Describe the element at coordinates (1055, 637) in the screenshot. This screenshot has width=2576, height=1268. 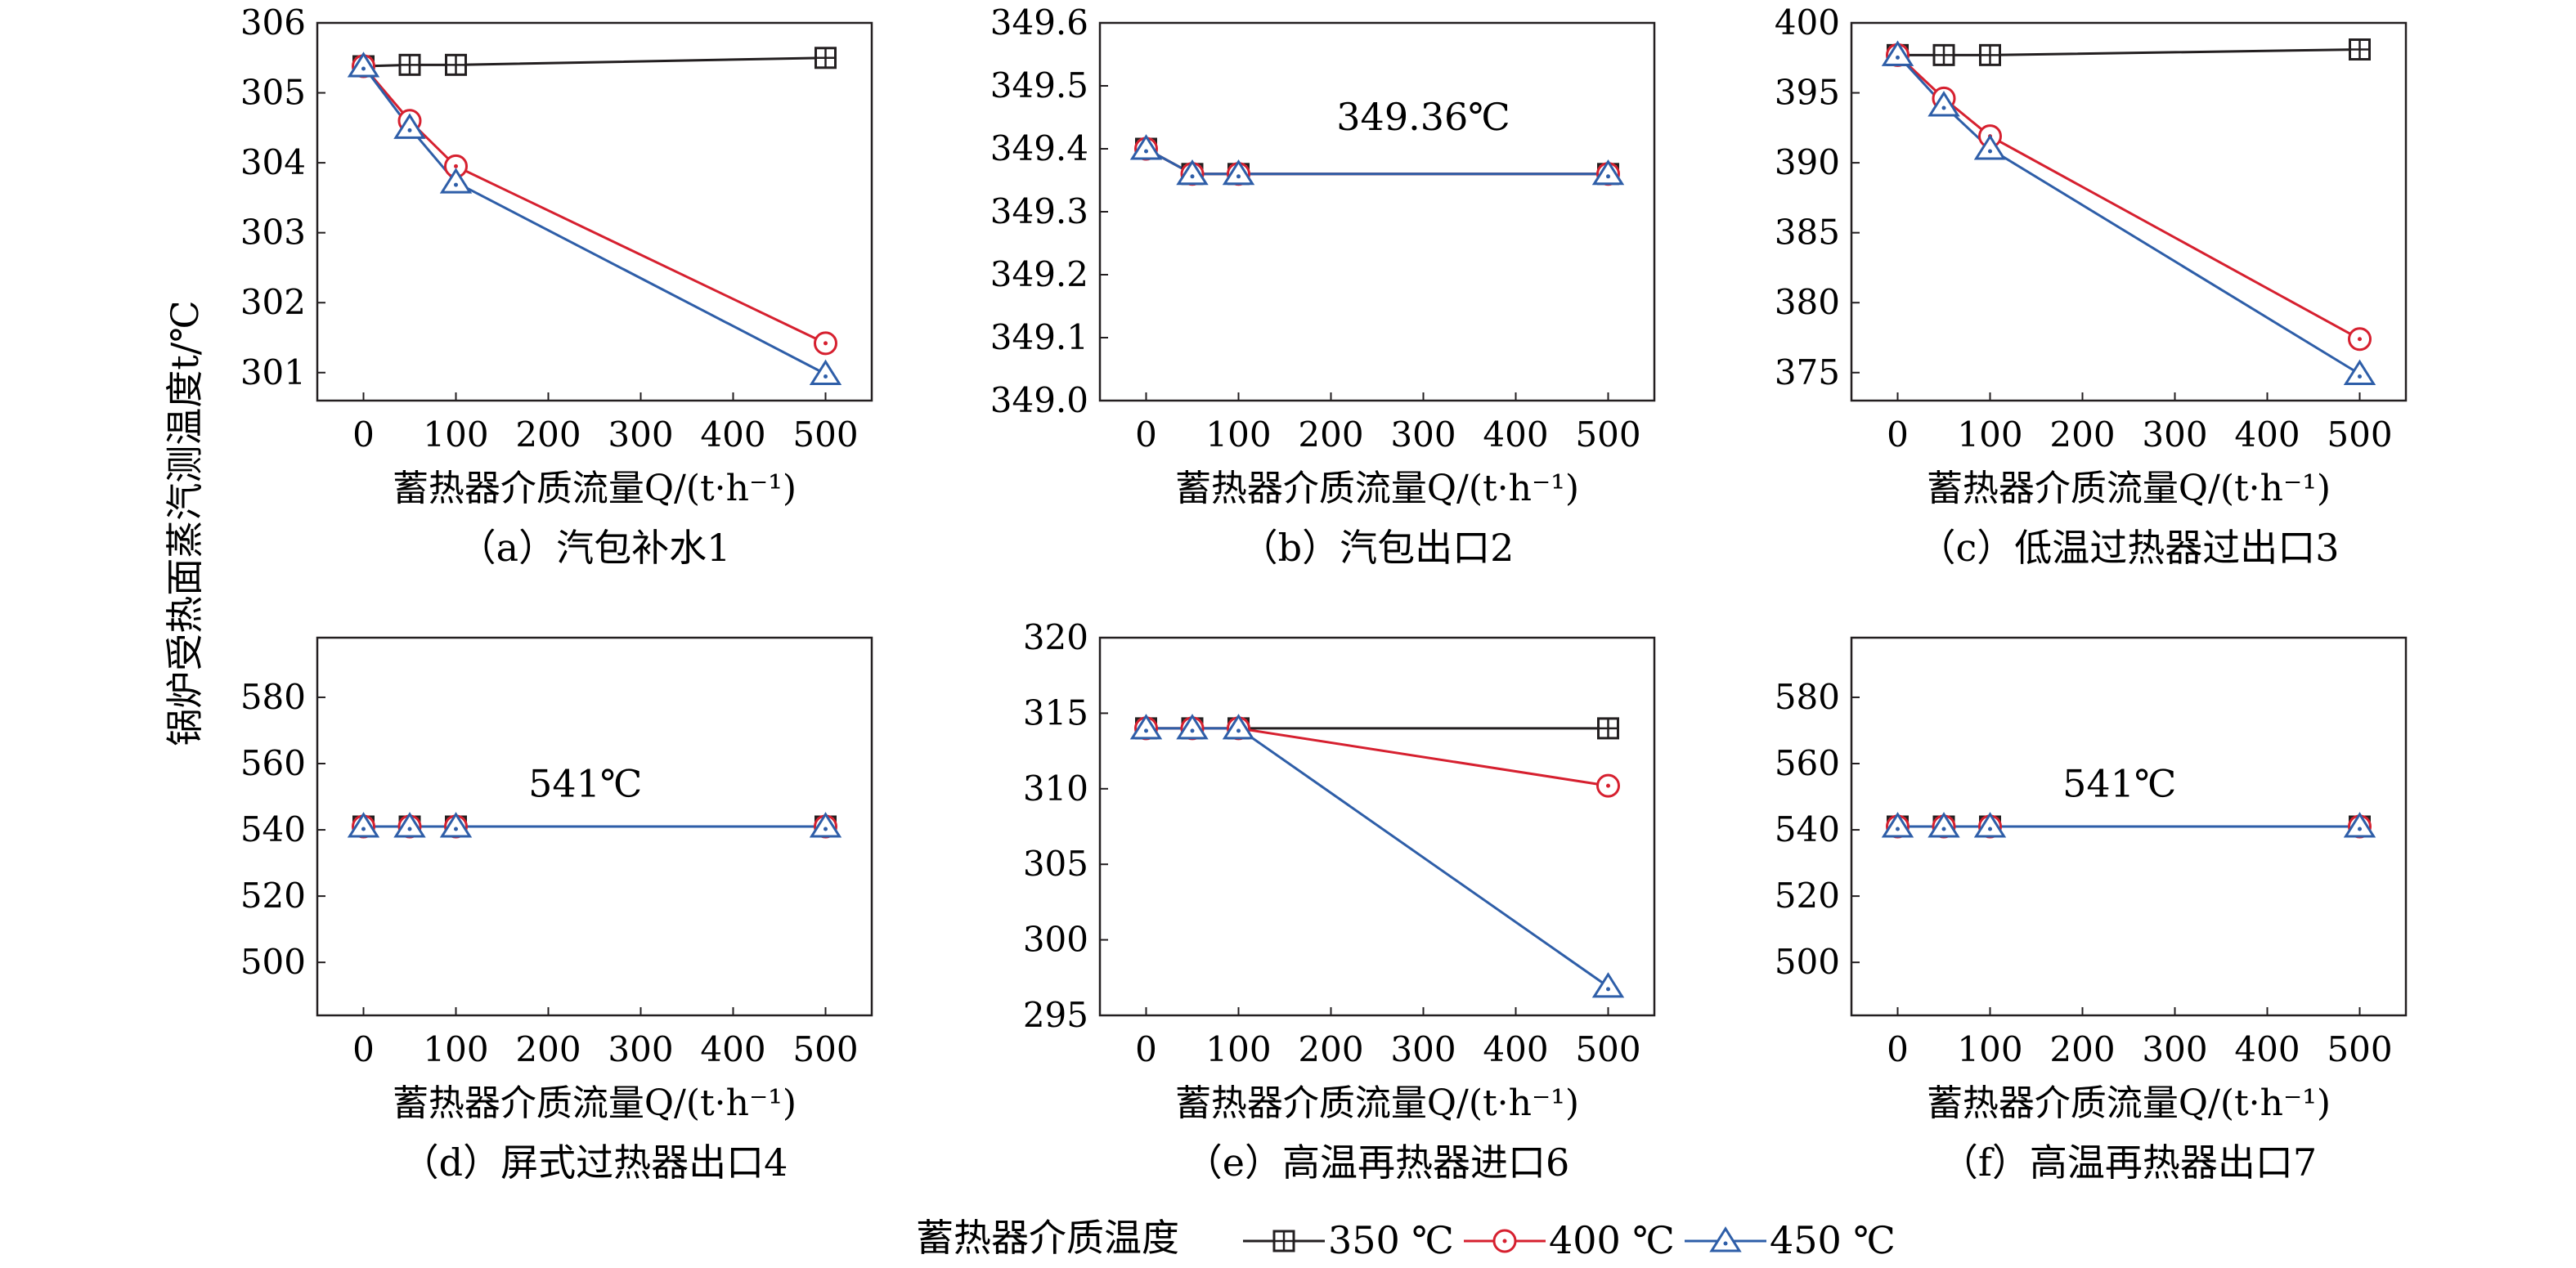
I see `y-tick-label: 320` at that location.